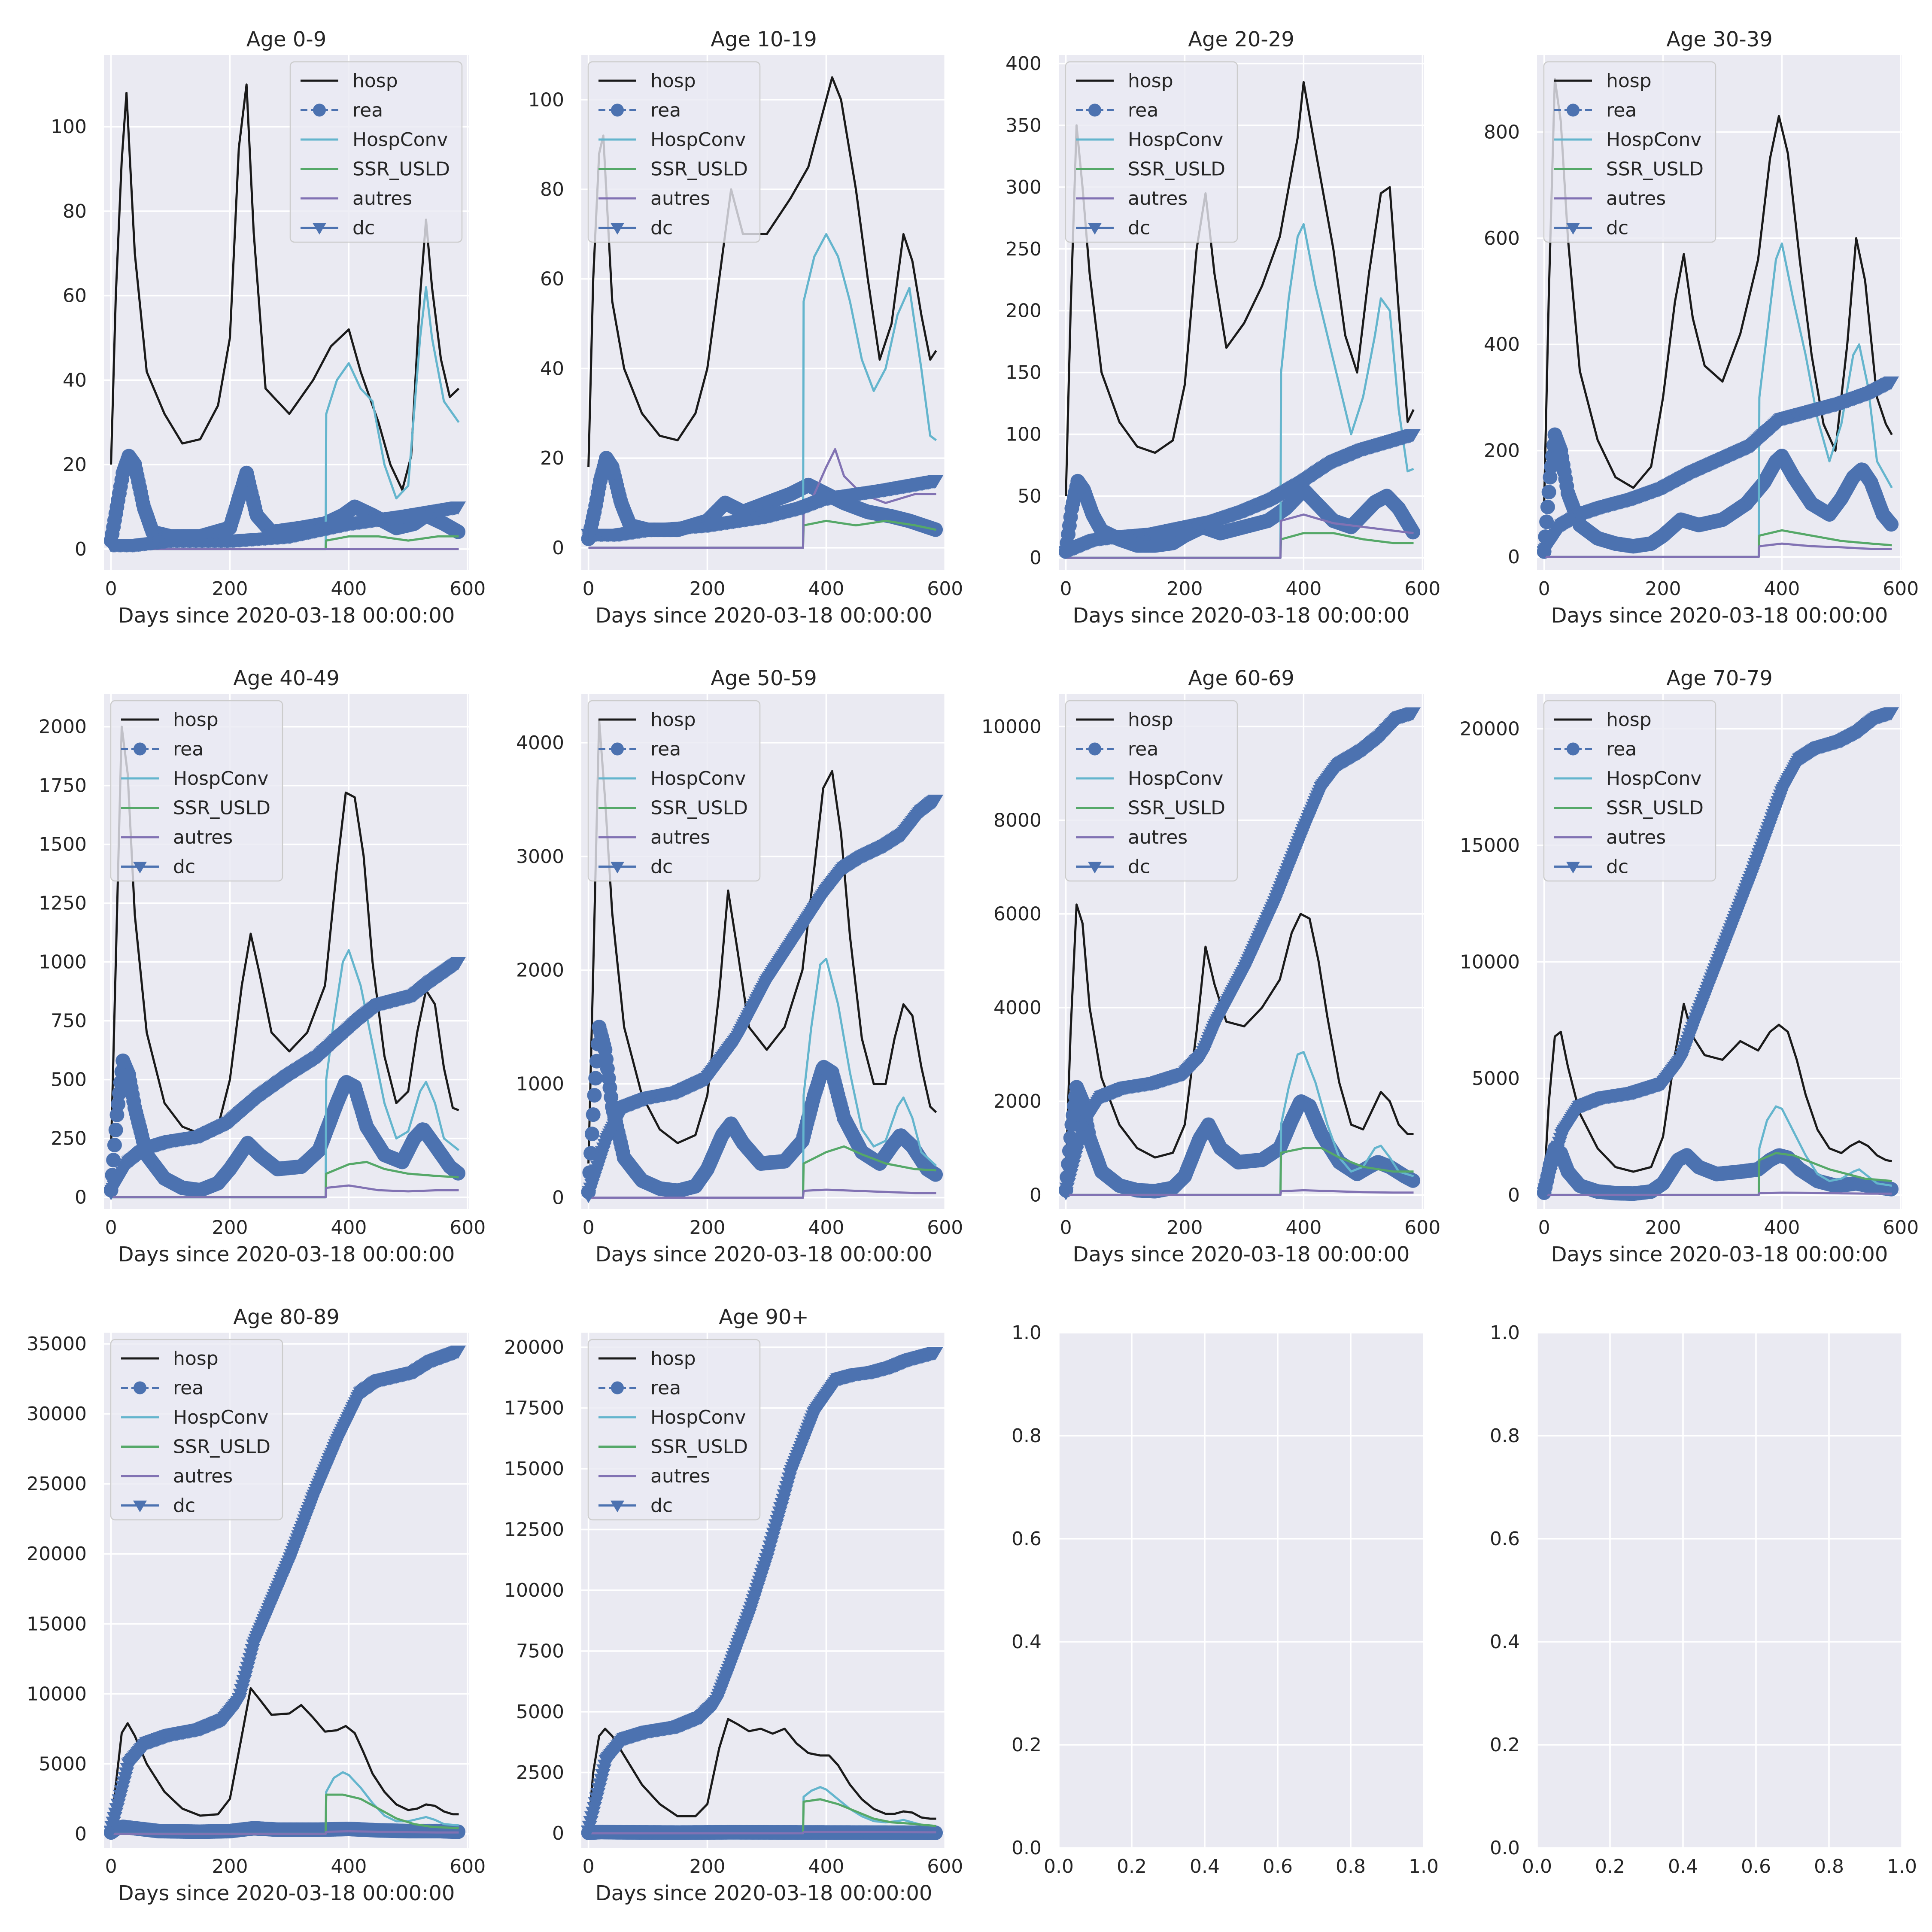  I want to click on y-tick-label: 1500, so click(63, 845).